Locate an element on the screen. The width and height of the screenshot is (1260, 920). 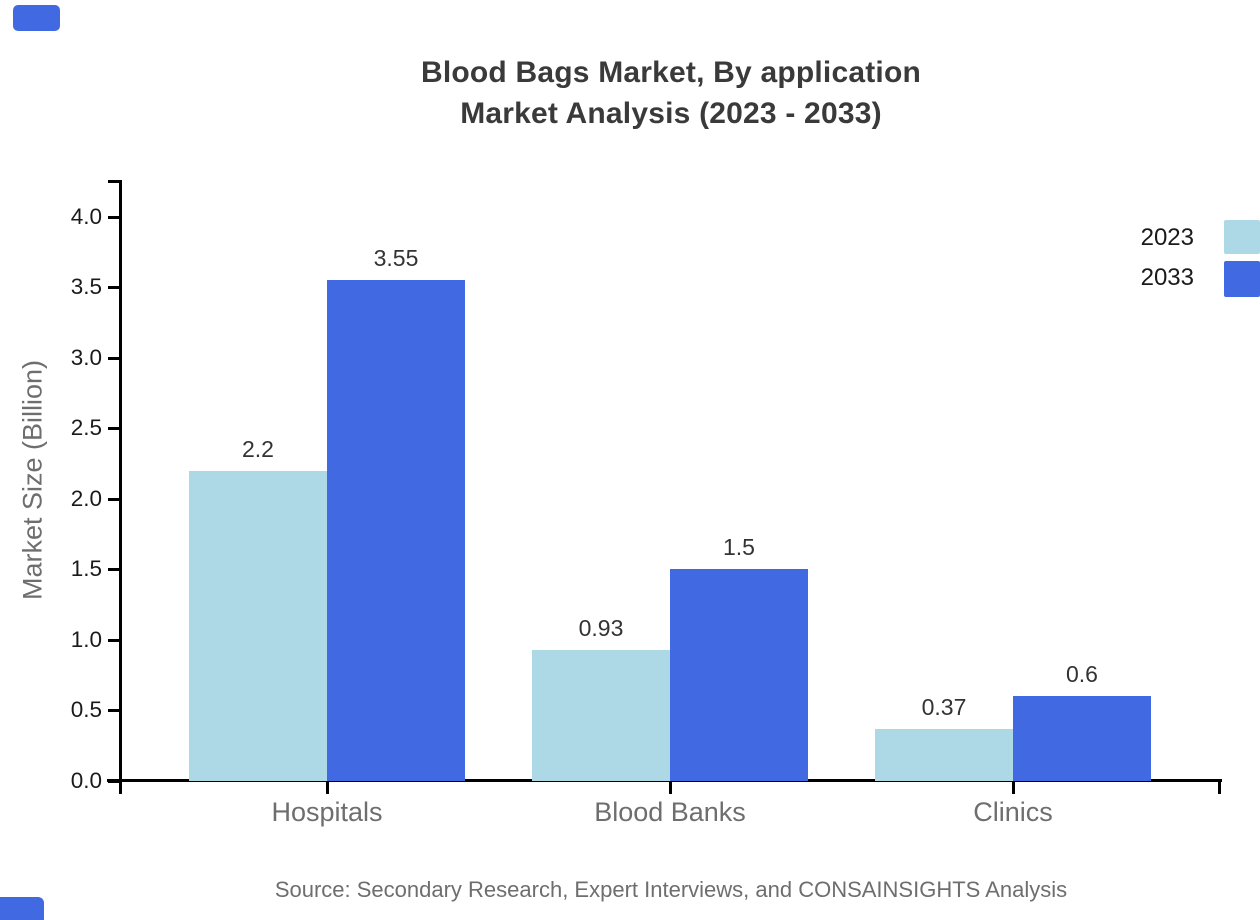
bar-2023-clinics is located at coordinates (944, 755).